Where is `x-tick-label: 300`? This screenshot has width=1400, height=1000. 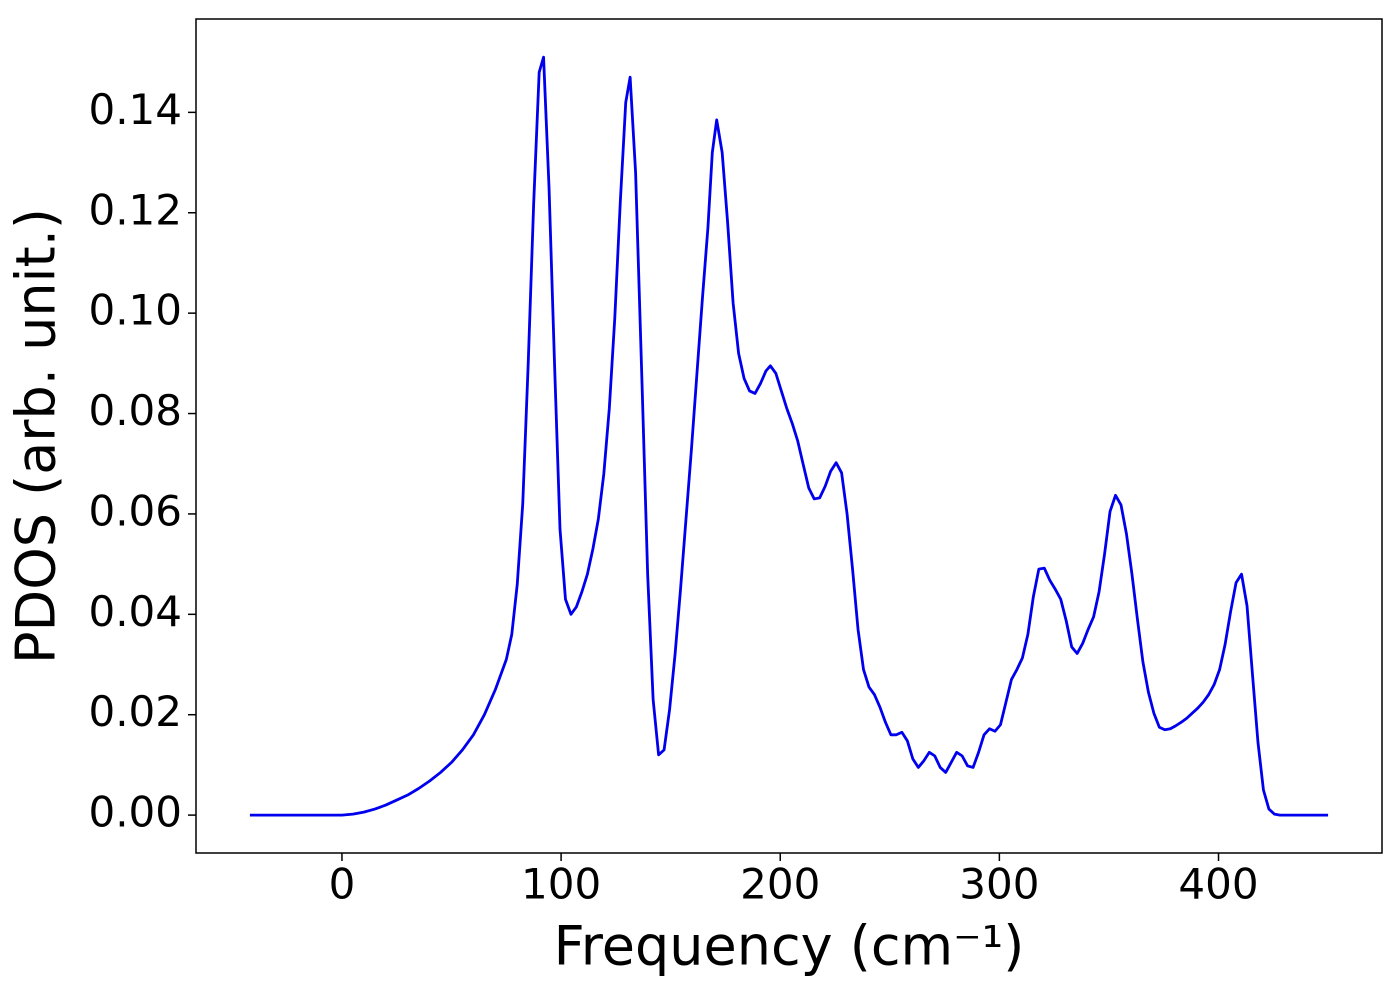 x-tick-label: 300 is located at coordinates (999, 884).